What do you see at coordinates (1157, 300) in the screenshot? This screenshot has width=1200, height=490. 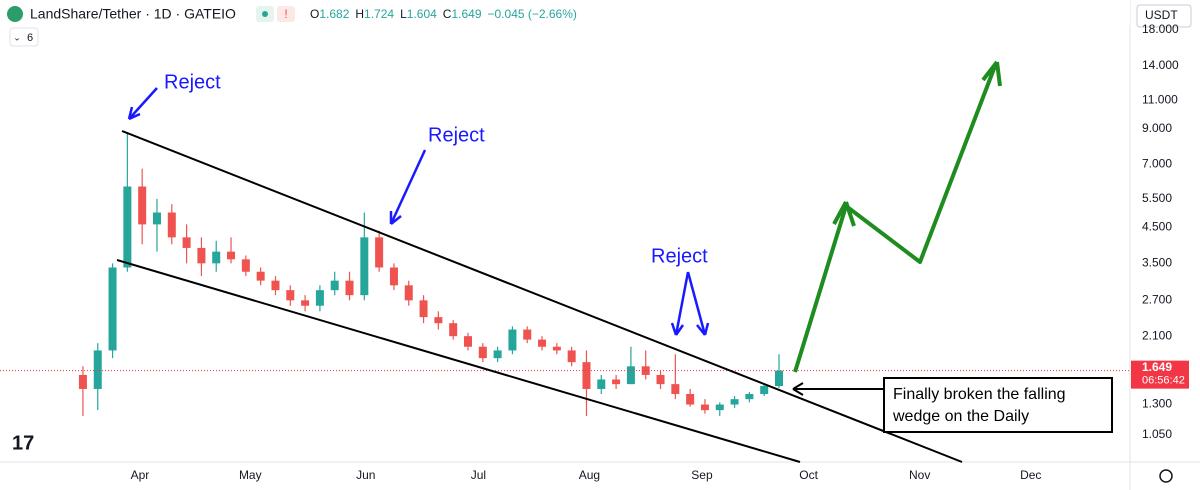 I see `y-tick-label: 2.700` at bounding box center [1157, 300].